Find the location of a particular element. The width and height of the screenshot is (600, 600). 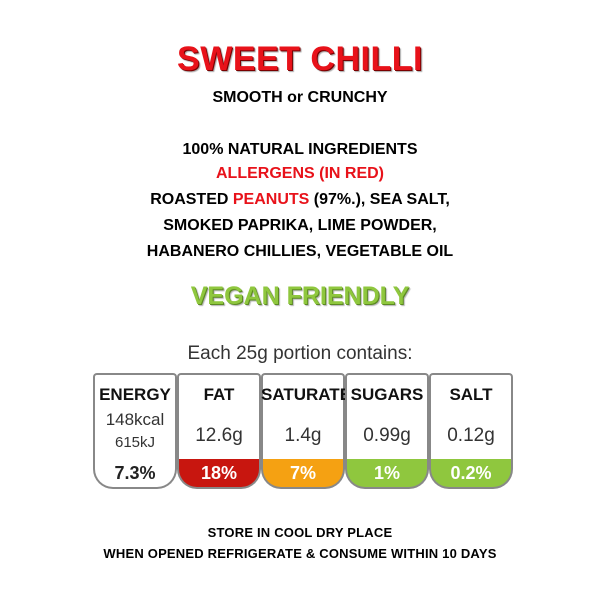

reference-intake-pct: 18% is located at coordinates (219, 474).